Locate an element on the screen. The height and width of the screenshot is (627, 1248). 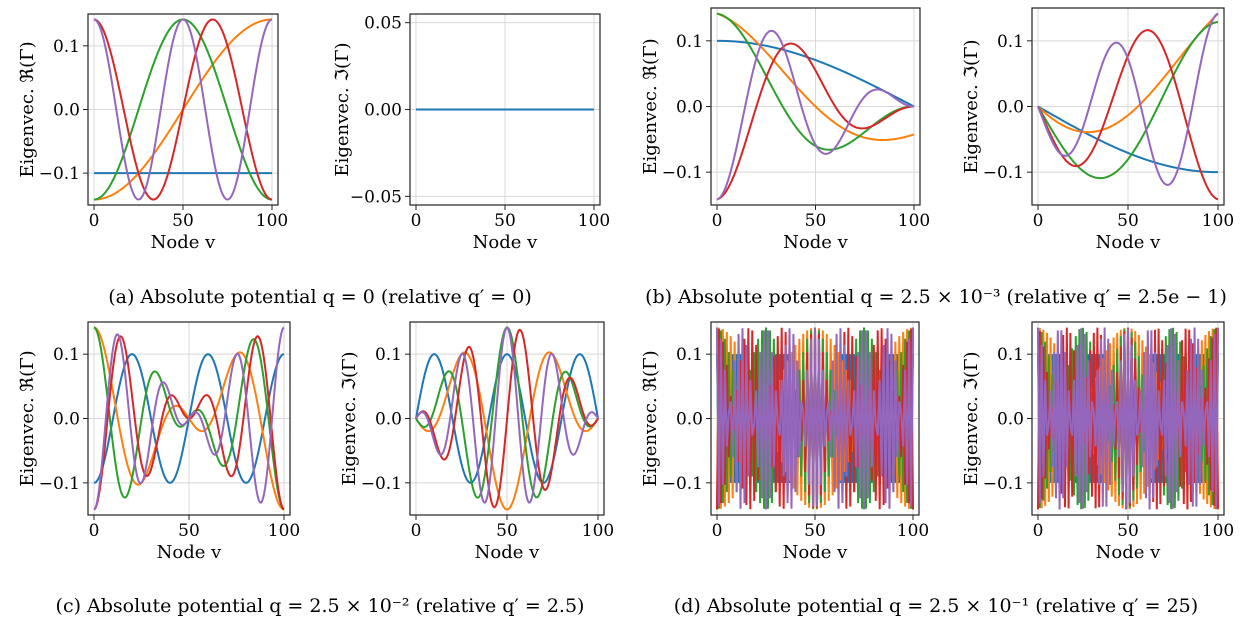
chart-panel-d-right: 0 50 100 −0.1 0.0 0.1 Node v Eigenvec. ℑ(Γ) is located at coordinates (1097, 442).